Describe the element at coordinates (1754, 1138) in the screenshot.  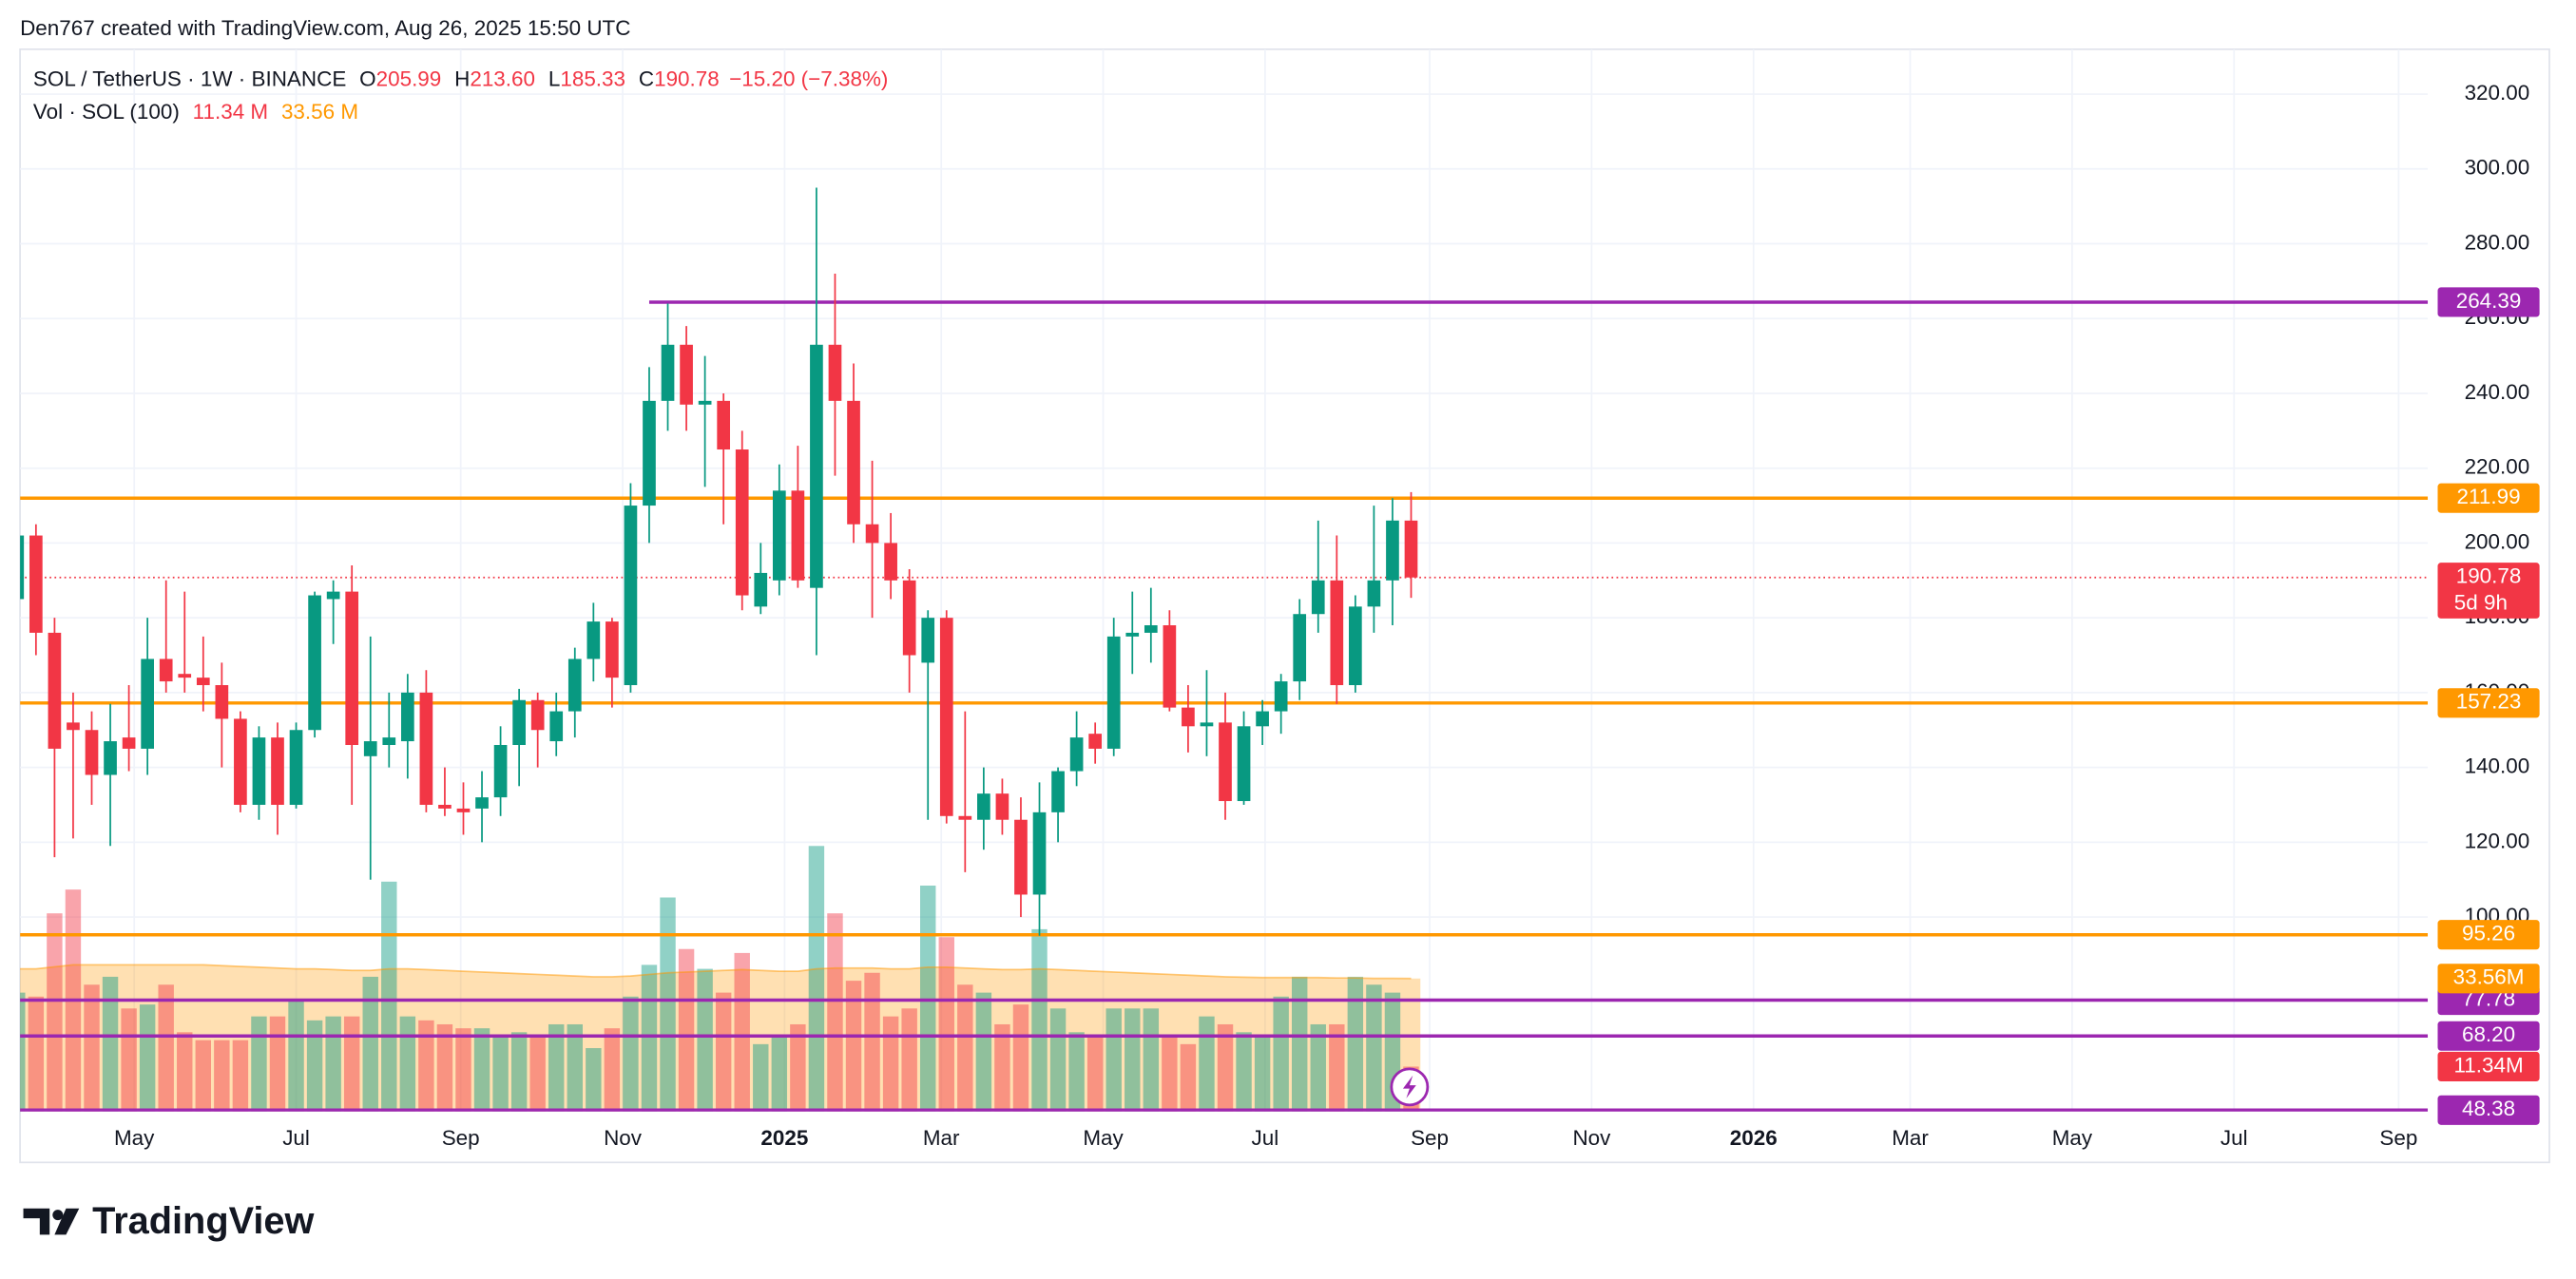
I see `x-tick-label: 2026` at that location.